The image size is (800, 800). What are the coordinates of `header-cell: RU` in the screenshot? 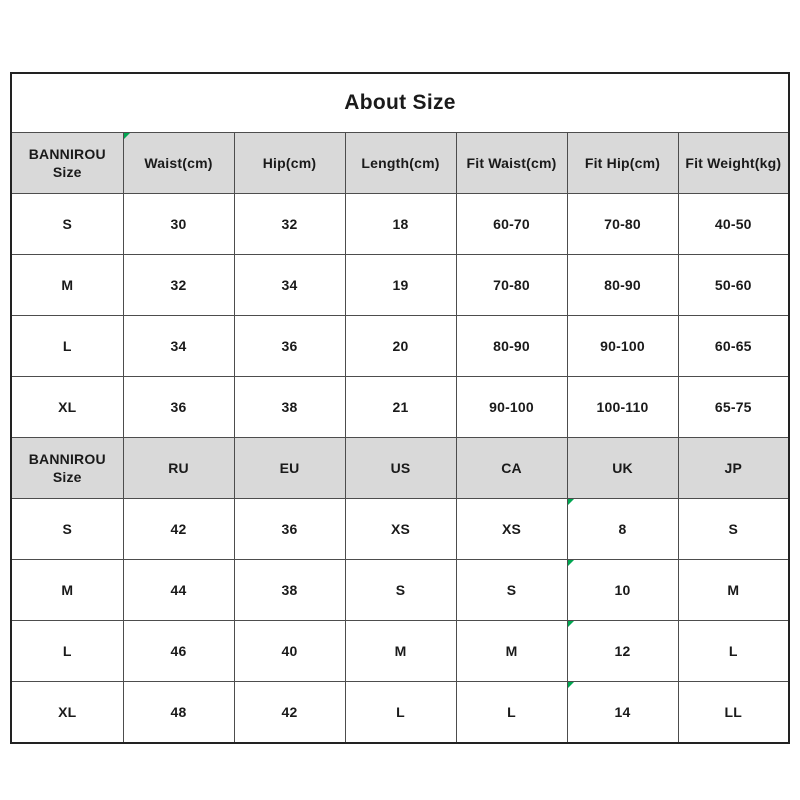 It's located at (178, 468).